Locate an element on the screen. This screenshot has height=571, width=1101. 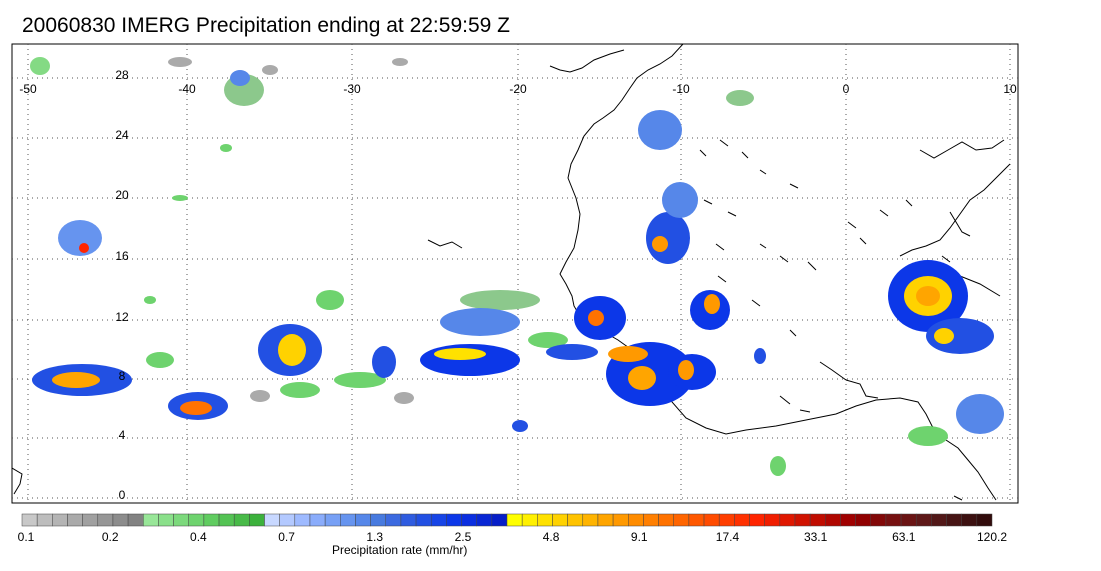
colorbar-tick-label: 17.4 is located at coordinates (728, 537).